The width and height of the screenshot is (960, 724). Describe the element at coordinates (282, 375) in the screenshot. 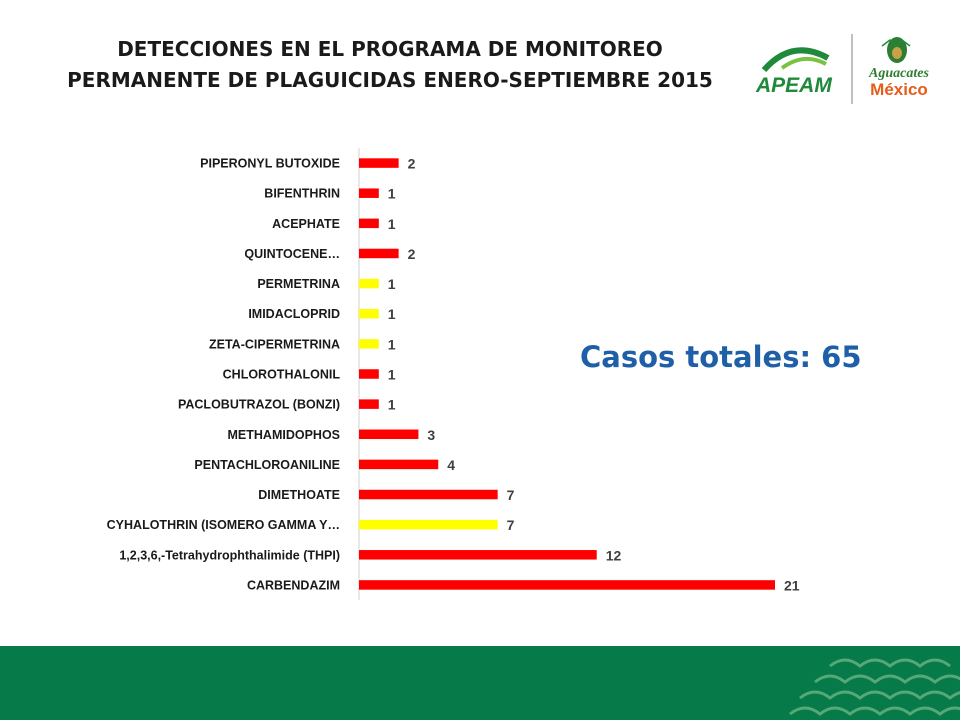

I see `category-label: CHLOROTHALONIL` at that location.